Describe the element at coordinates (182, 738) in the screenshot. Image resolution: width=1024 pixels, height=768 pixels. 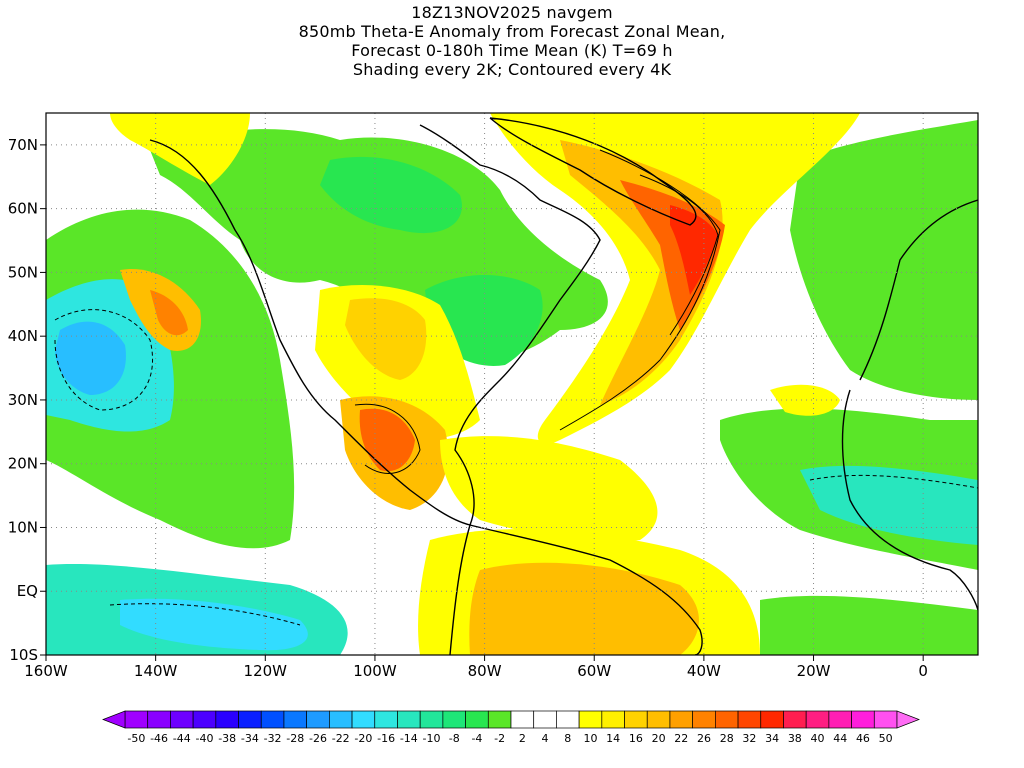
I see `colorbar-label: -44` at that location.